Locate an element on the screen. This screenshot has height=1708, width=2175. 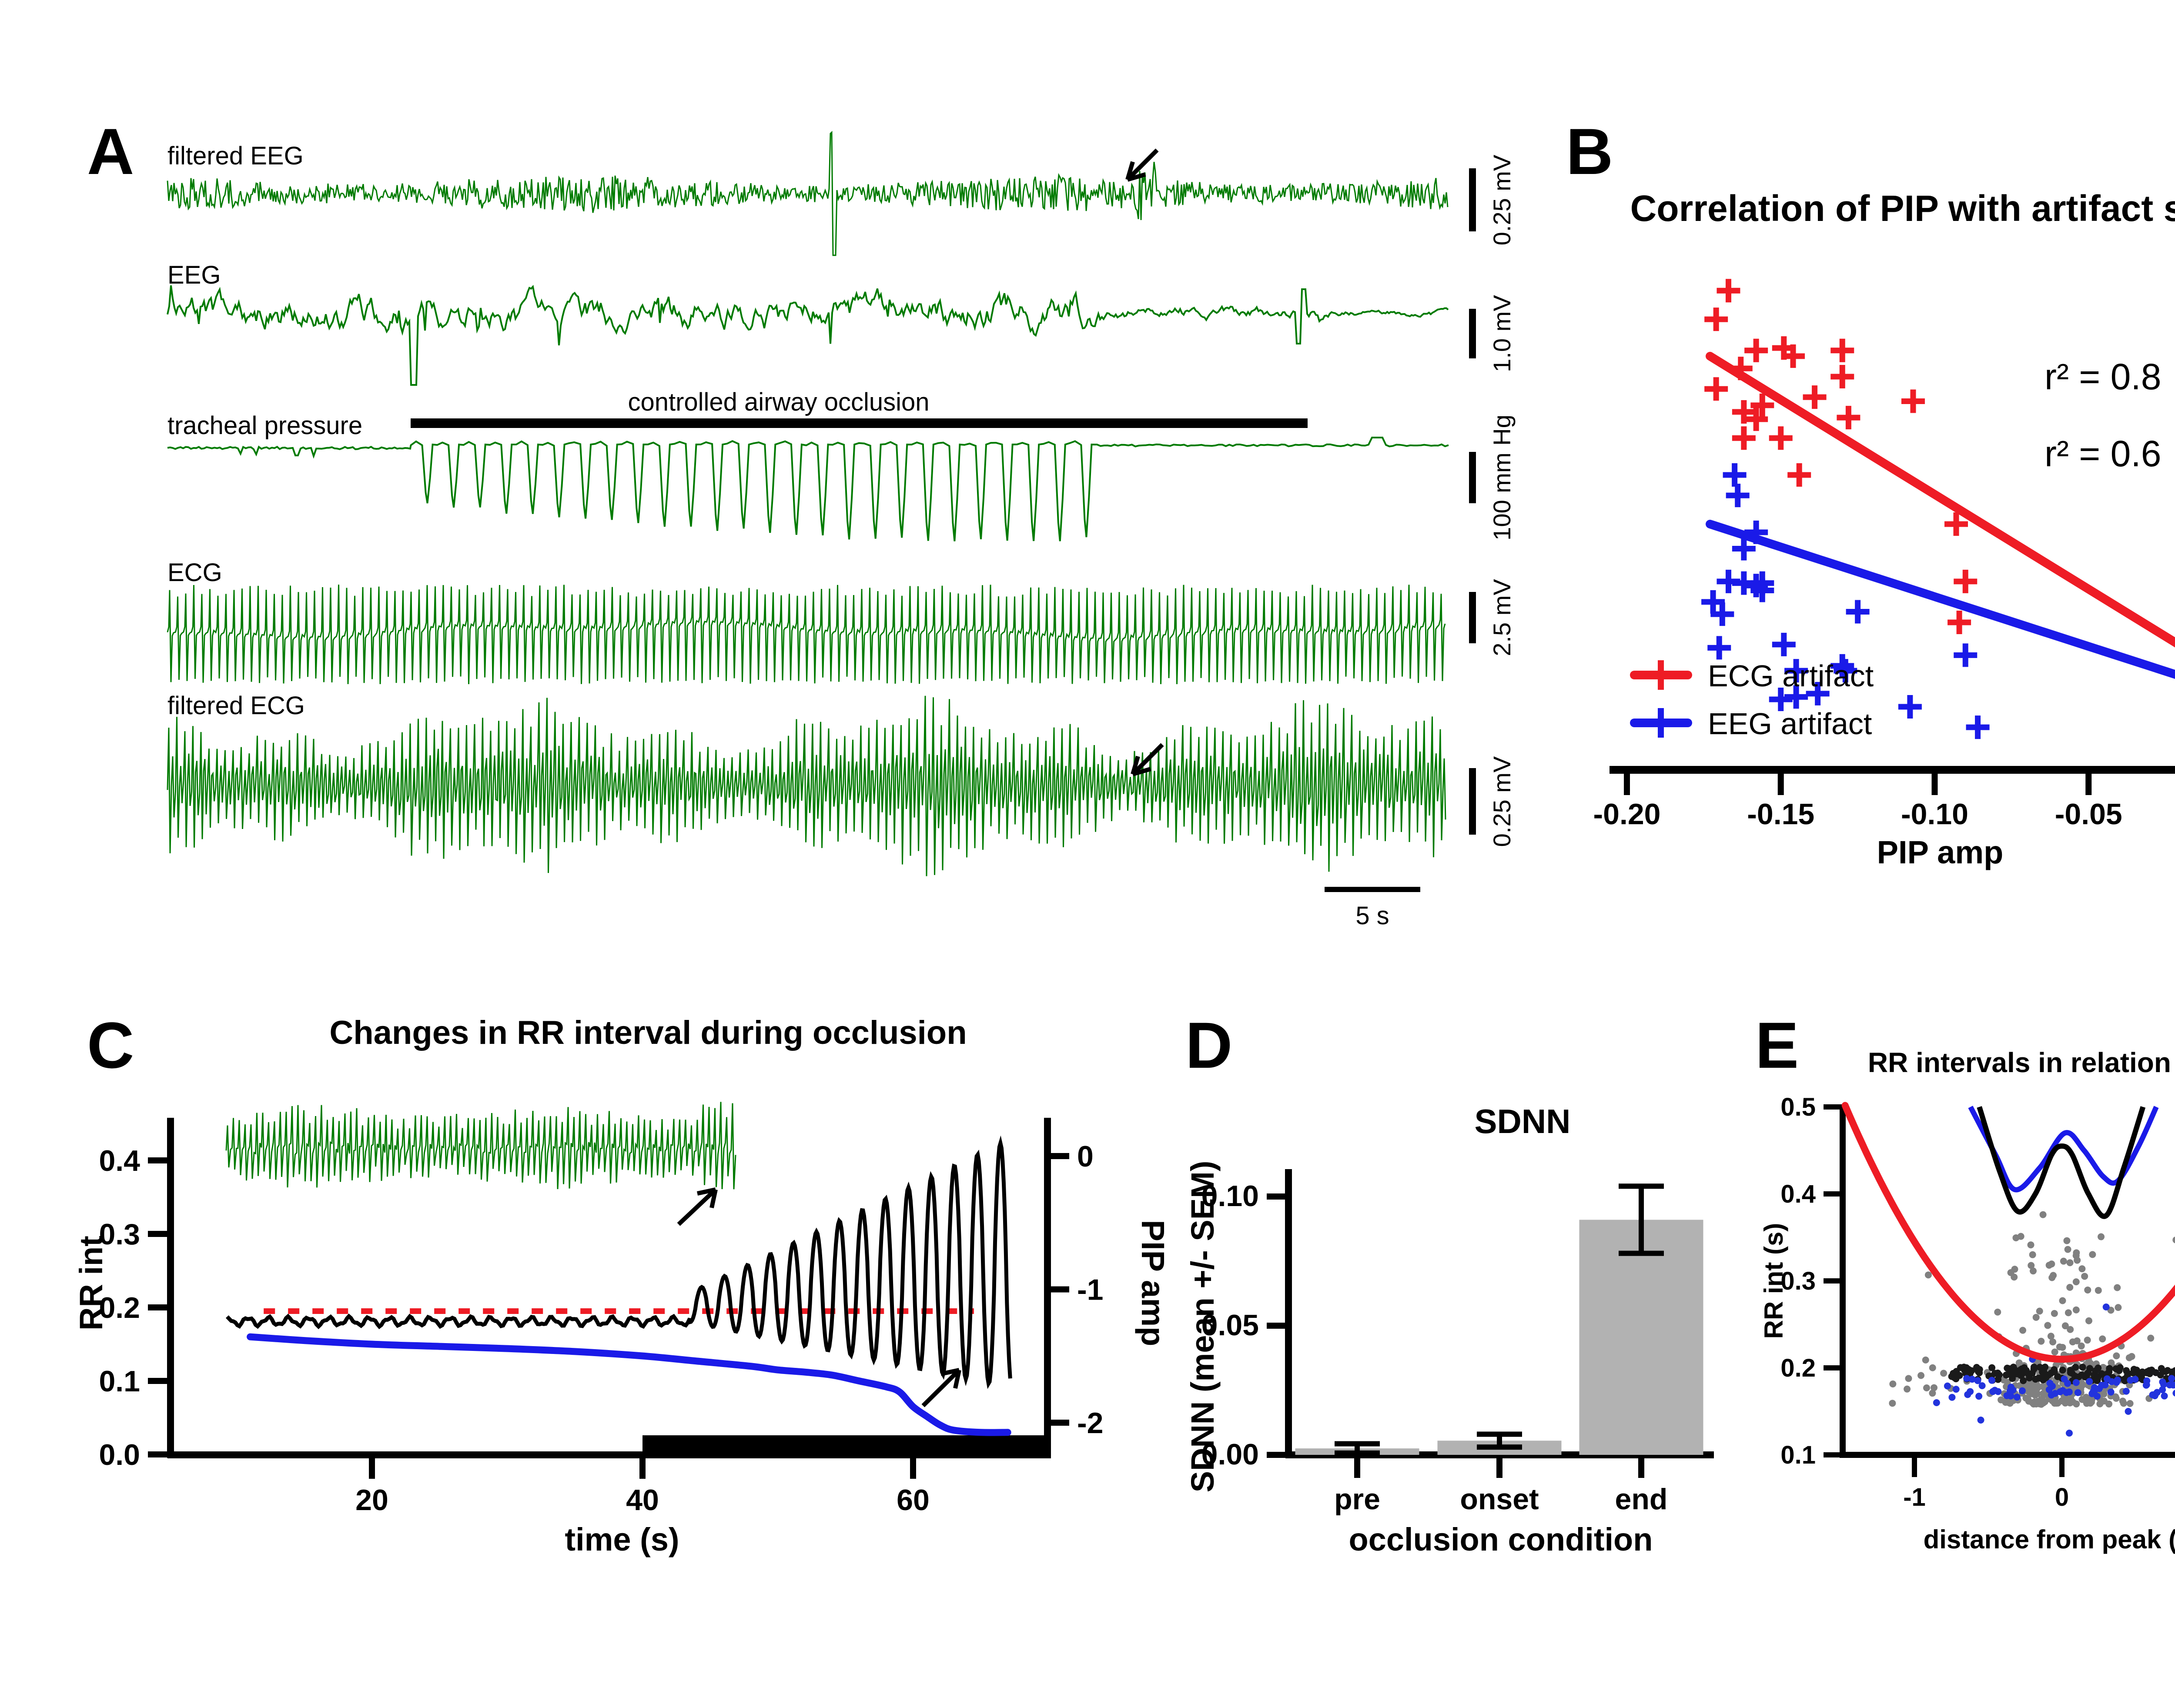
tick-label: 40 is located at coordinates (642, 1500).